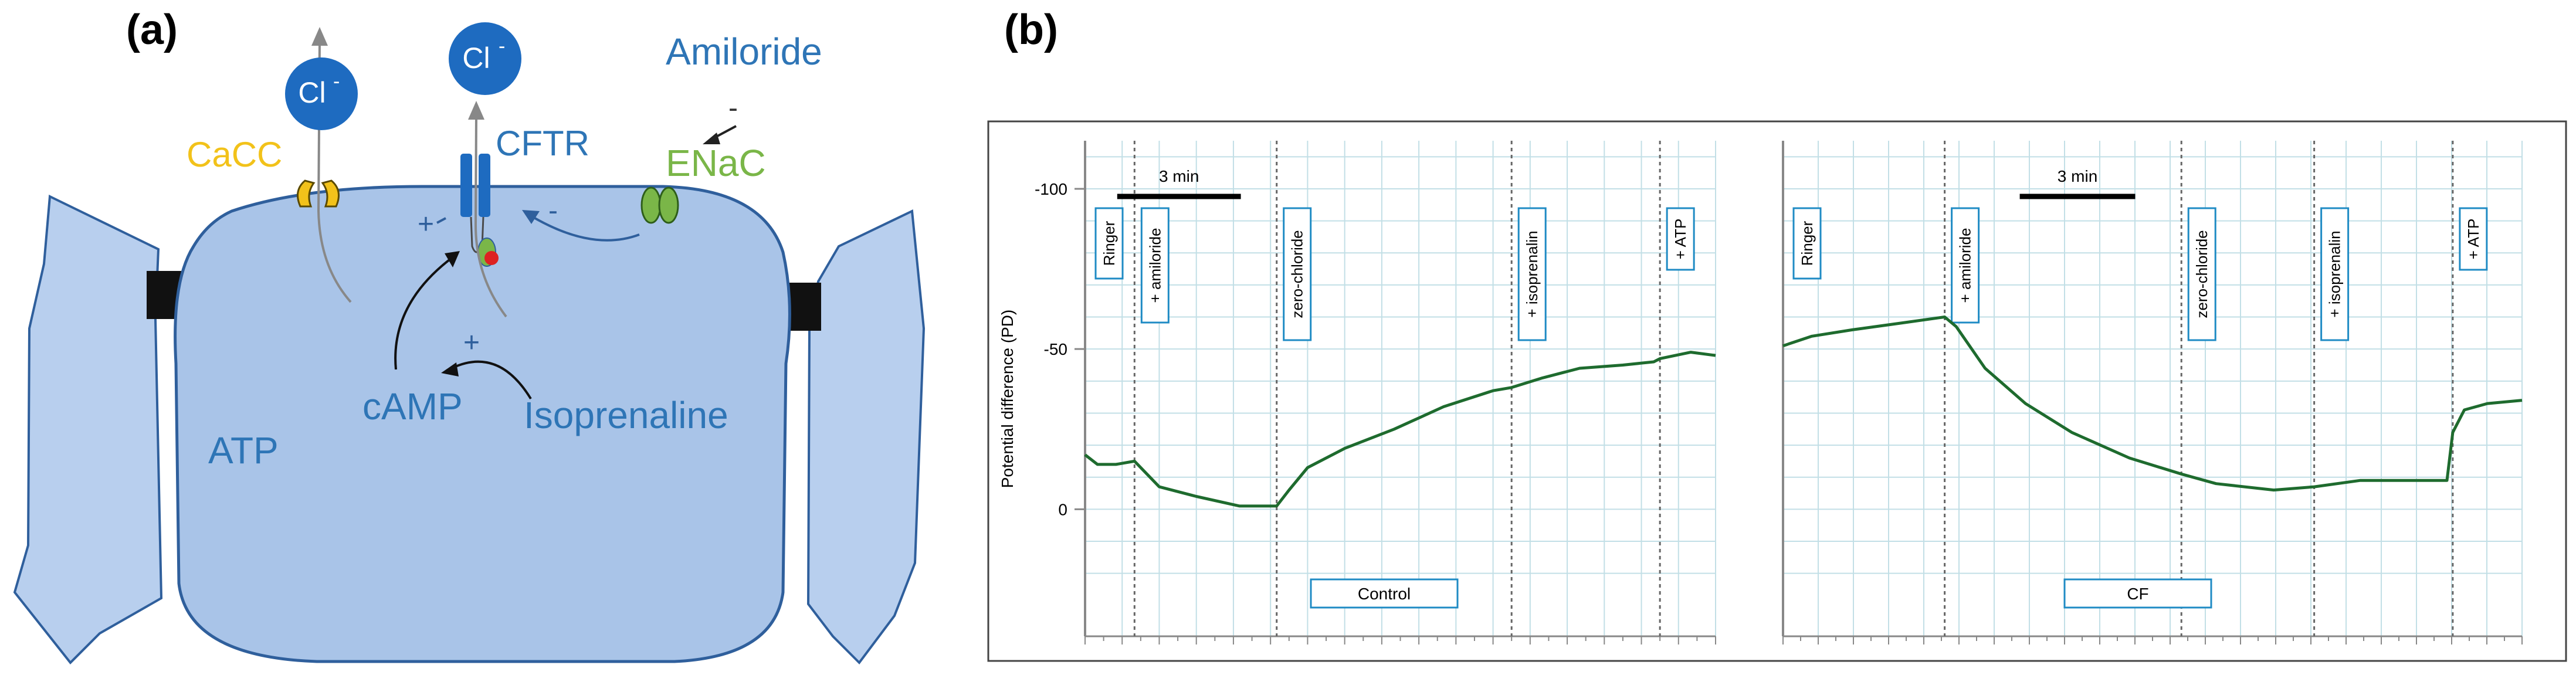  I want to click on cacc-flux-line, so click(335, 171).